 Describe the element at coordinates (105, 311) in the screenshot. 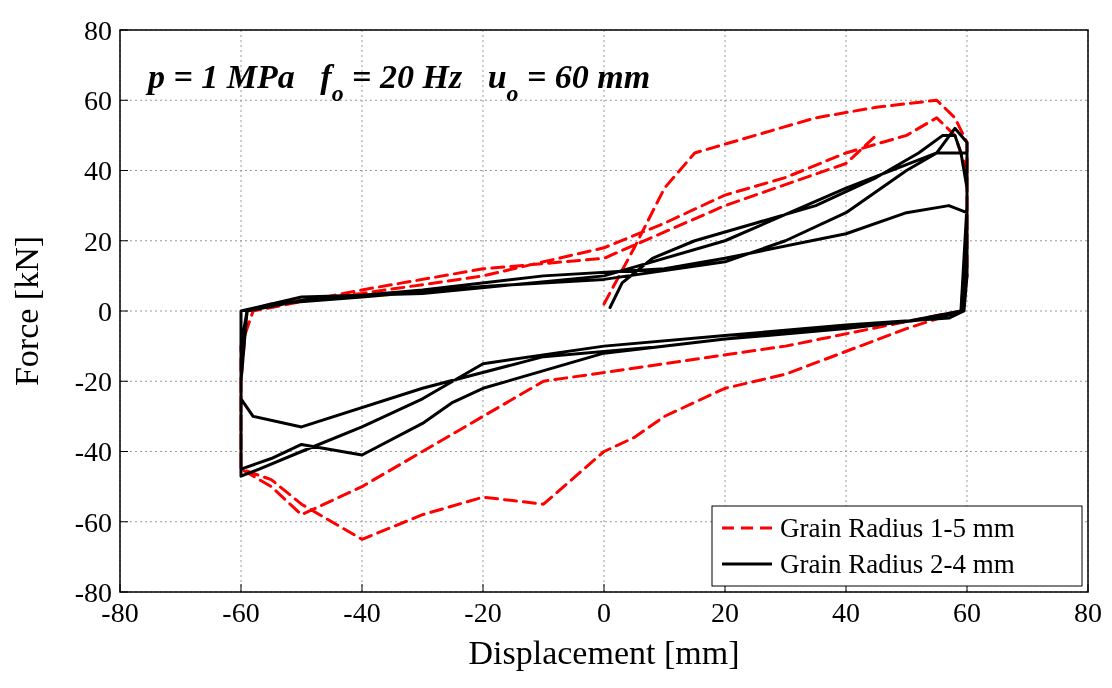

I see `y-tick-label: 0` at that location.